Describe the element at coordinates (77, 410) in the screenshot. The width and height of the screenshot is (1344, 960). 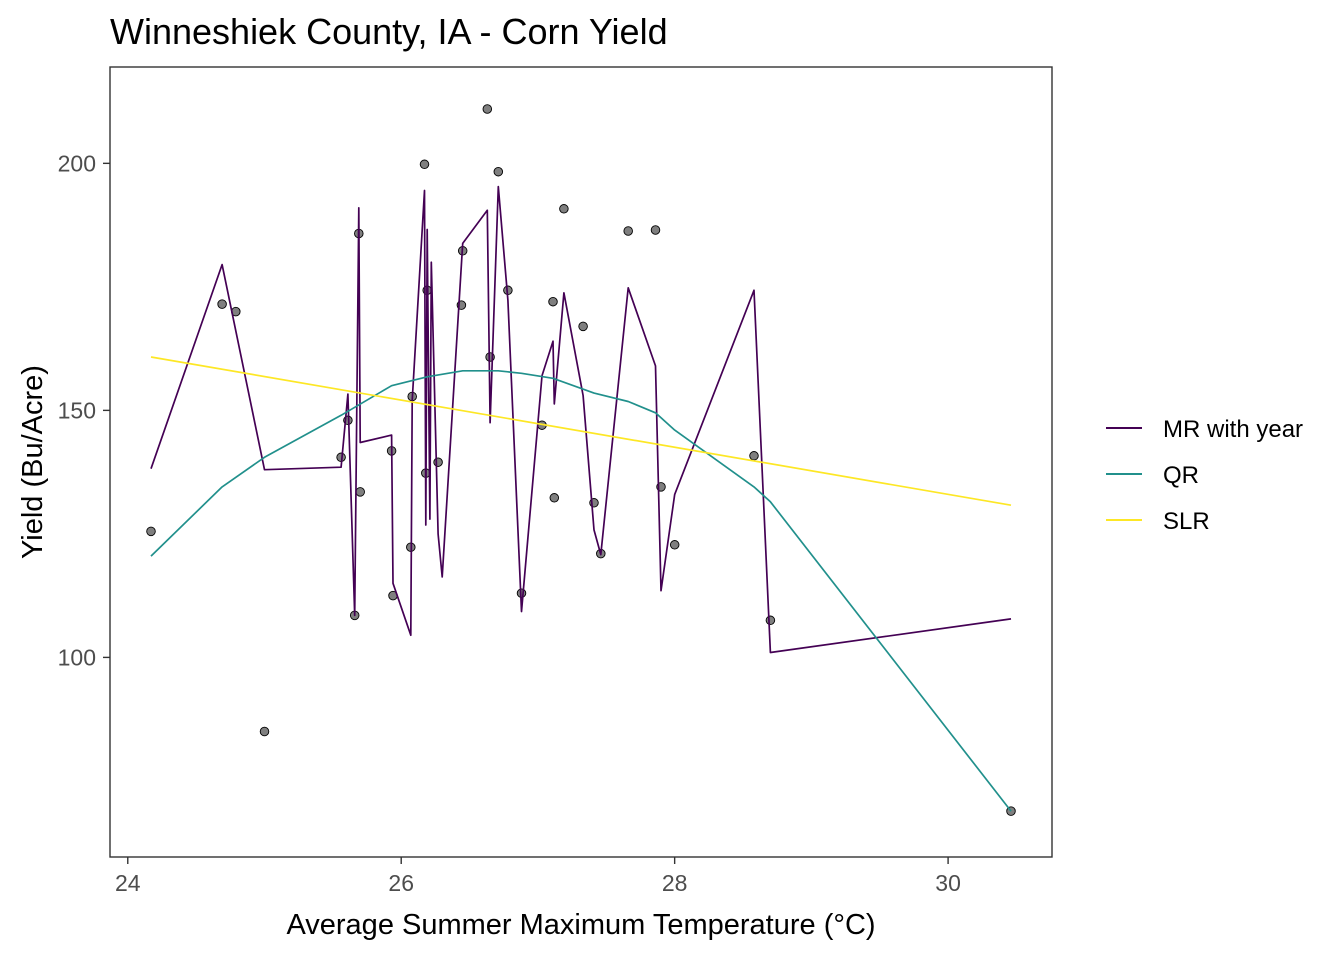
I see `y-tick-label: 150` at that location.